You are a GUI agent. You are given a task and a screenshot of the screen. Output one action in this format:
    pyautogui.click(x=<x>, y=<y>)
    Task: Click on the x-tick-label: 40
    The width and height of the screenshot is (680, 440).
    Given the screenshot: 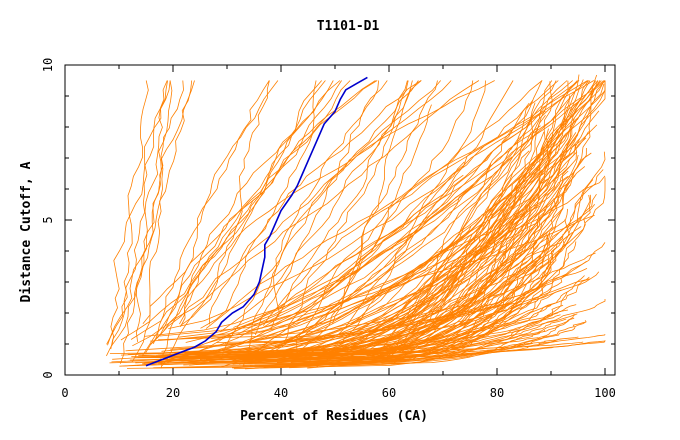 What is the action you would take?
    pyautogui.click(x=281, y=393)
    